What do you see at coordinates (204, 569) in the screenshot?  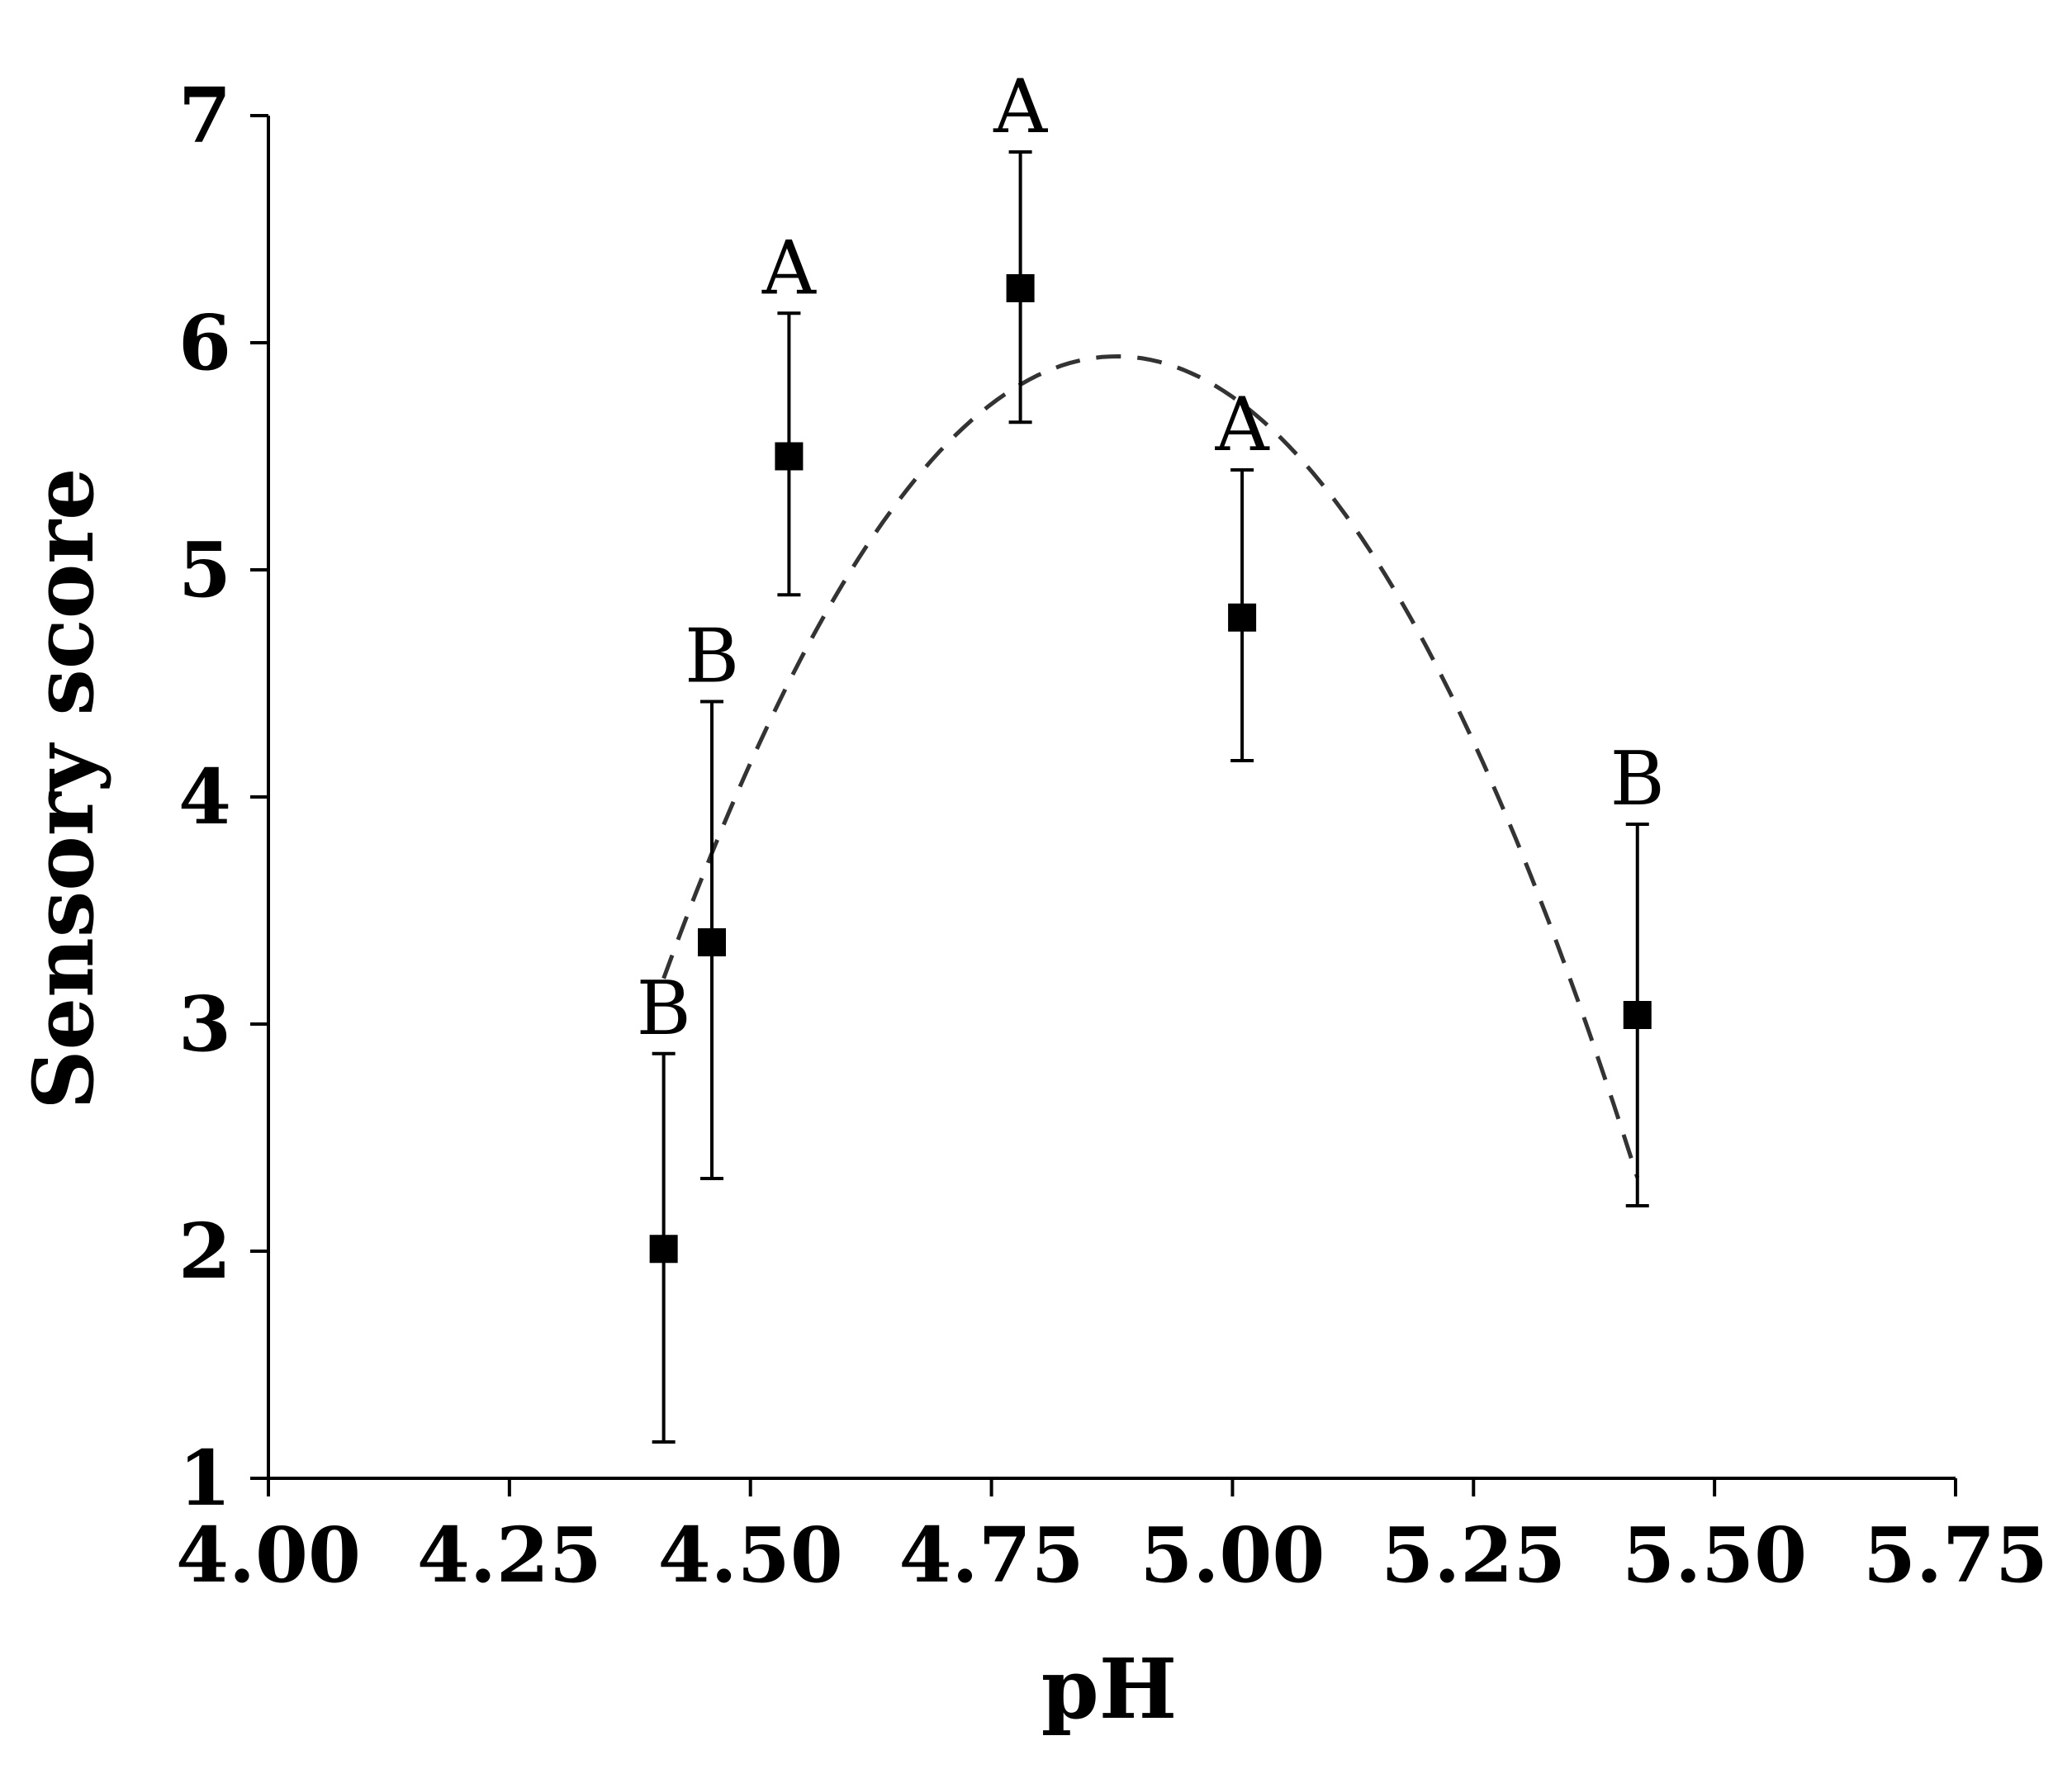 I see `y-tick-label: 5` at bounding box center [204, 569].